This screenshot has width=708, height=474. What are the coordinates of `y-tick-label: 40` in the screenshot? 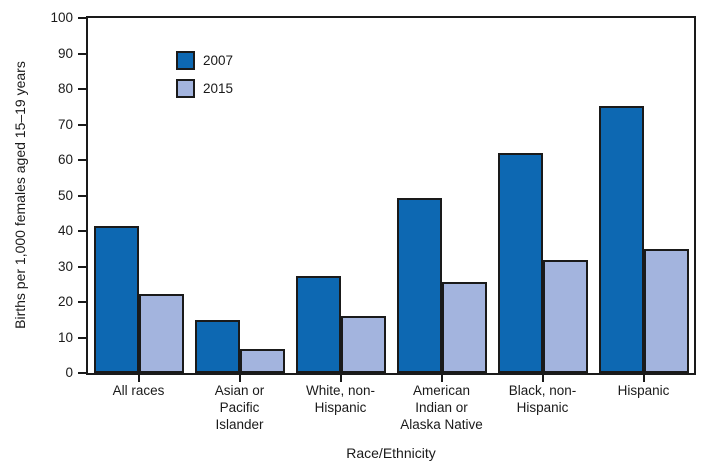 It's located at (65, 230).